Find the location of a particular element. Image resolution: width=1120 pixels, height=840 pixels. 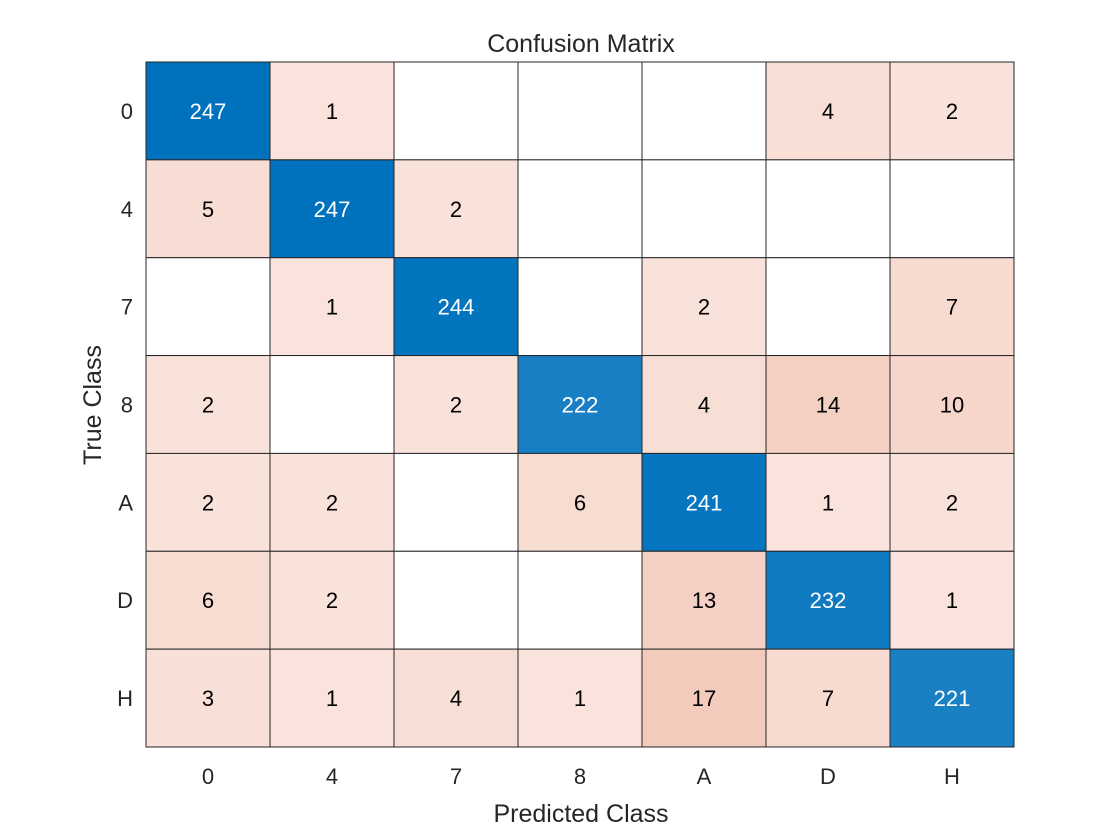

cell-value-label: 221 is located at coordinates (952, 698).